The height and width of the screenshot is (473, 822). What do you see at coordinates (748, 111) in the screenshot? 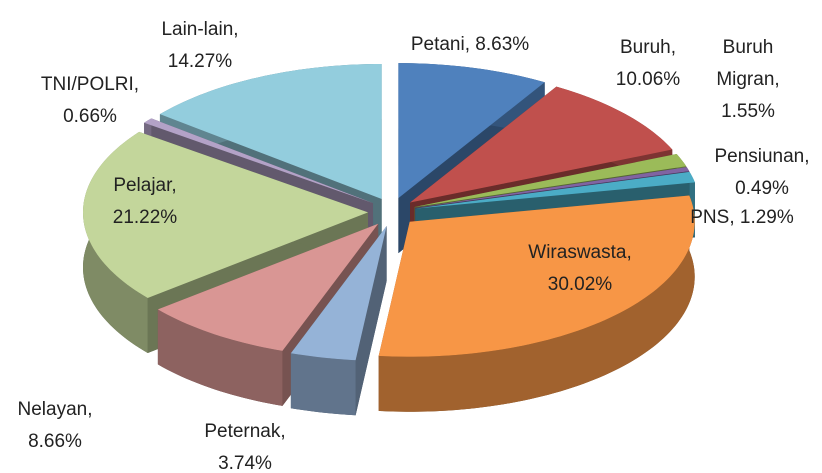
I see `data-label: 1.55%` at bounding box center [748, 111].